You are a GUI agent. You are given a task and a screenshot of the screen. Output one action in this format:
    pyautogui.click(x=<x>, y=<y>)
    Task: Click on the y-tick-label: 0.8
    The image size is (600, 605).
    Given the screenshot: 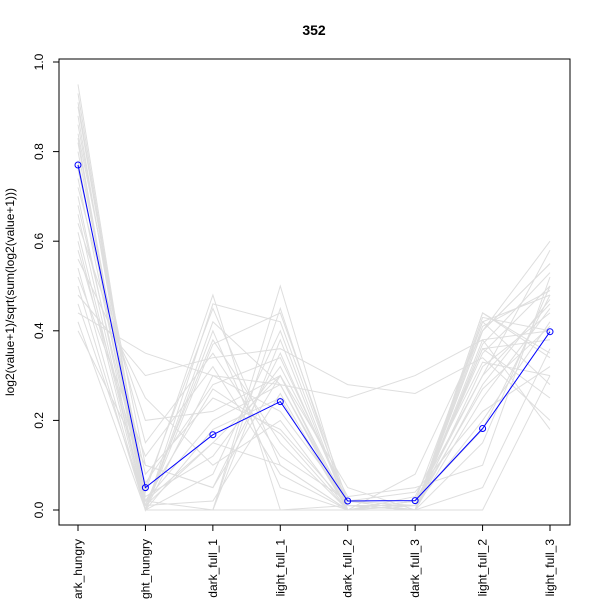 What is the action you would take?
    pyautogui.click(x=39, y=151)
    